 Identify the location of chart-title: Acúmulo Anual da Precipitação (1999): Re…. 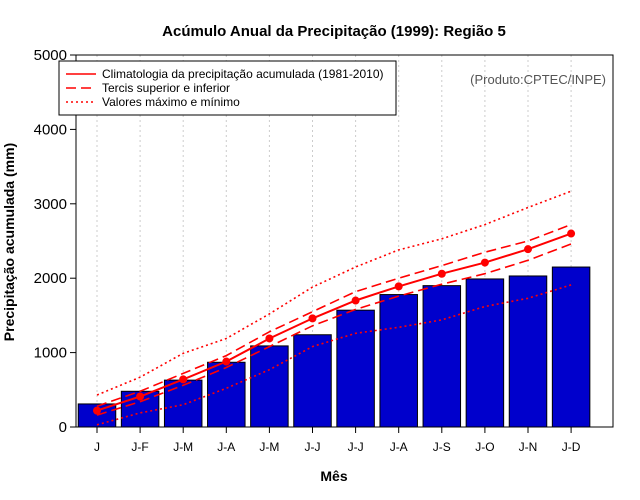
(334, 31).